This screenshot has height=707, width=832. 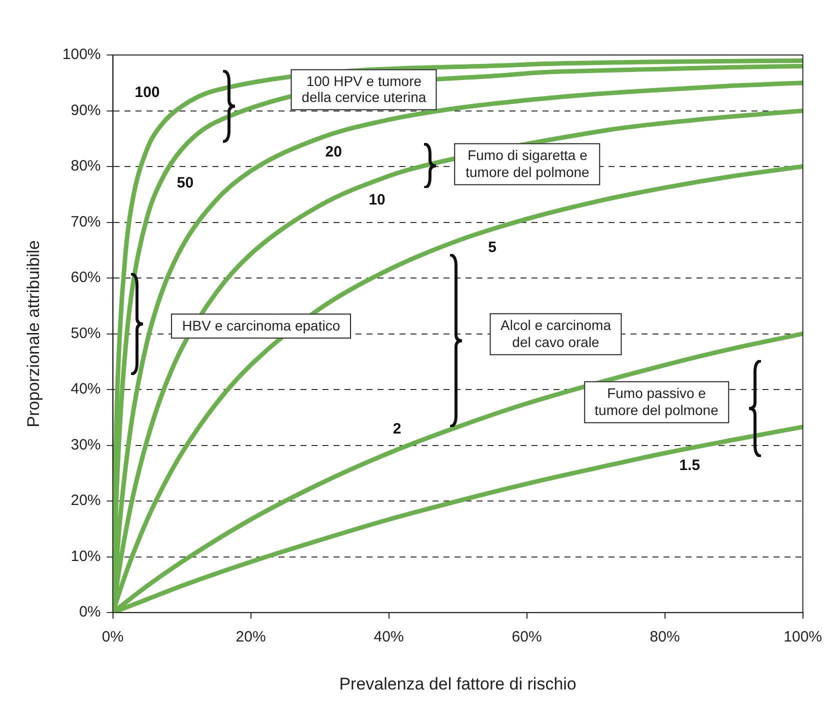 I want to click on y-tick-label: 0%, so click(x=90, y=612).